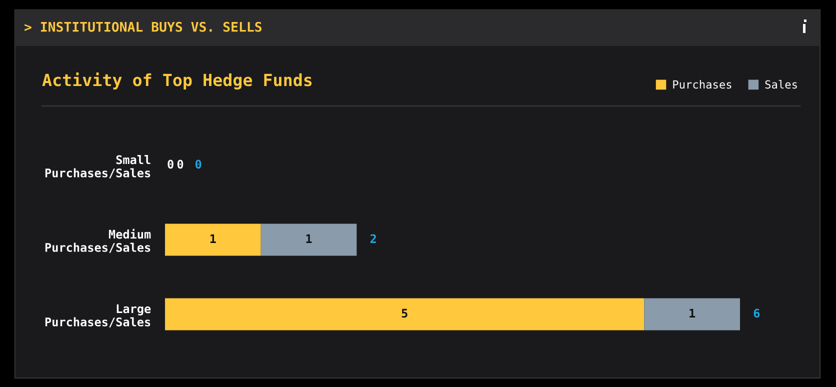 Image resolution: width=836 pixels, height=387 pixels. I want to click on data-label: 5, so click(405, 313).